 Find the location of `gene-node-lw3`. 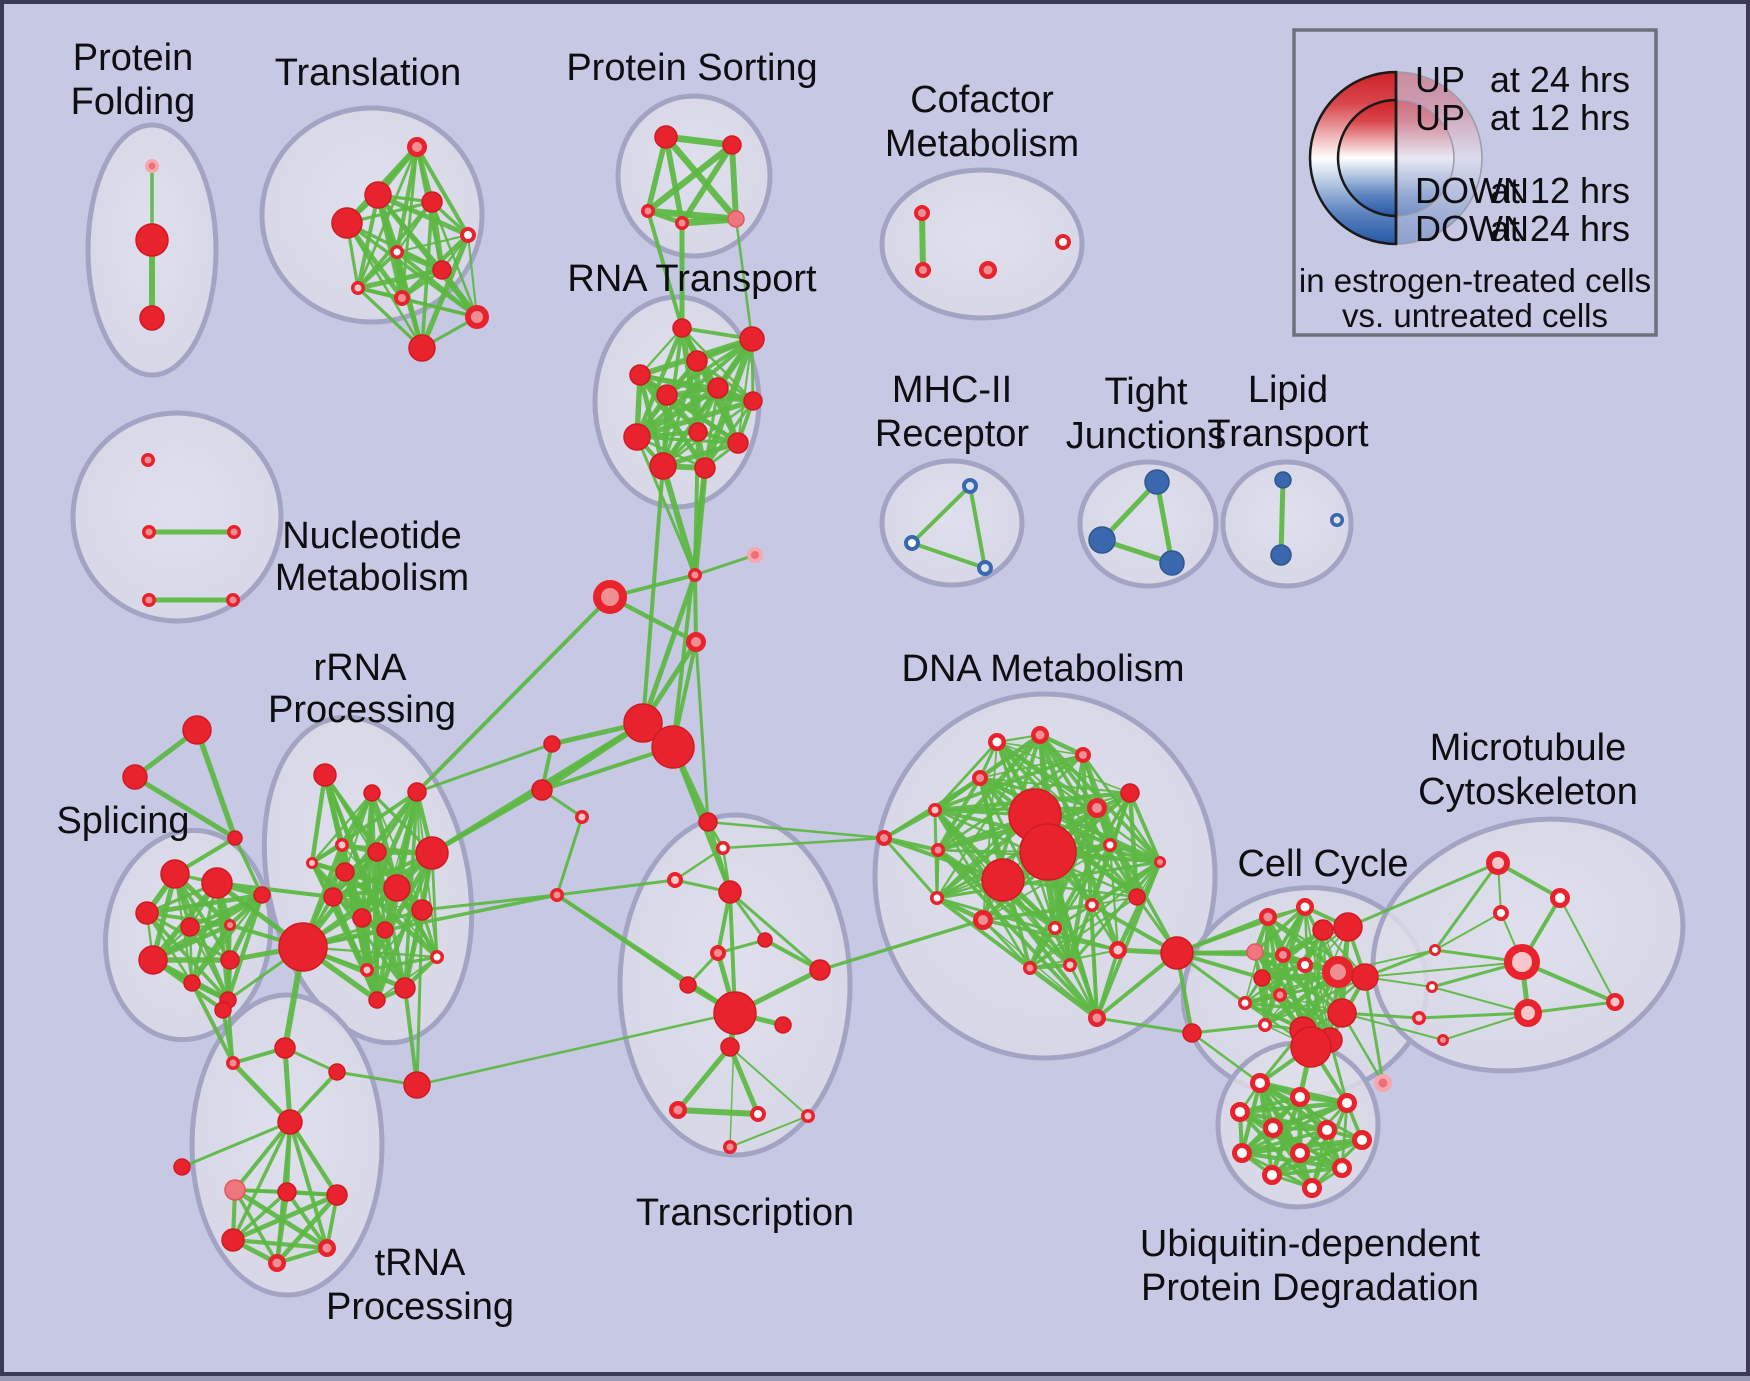

gene-node-lw3 is located at coordinates (1419, 1018).